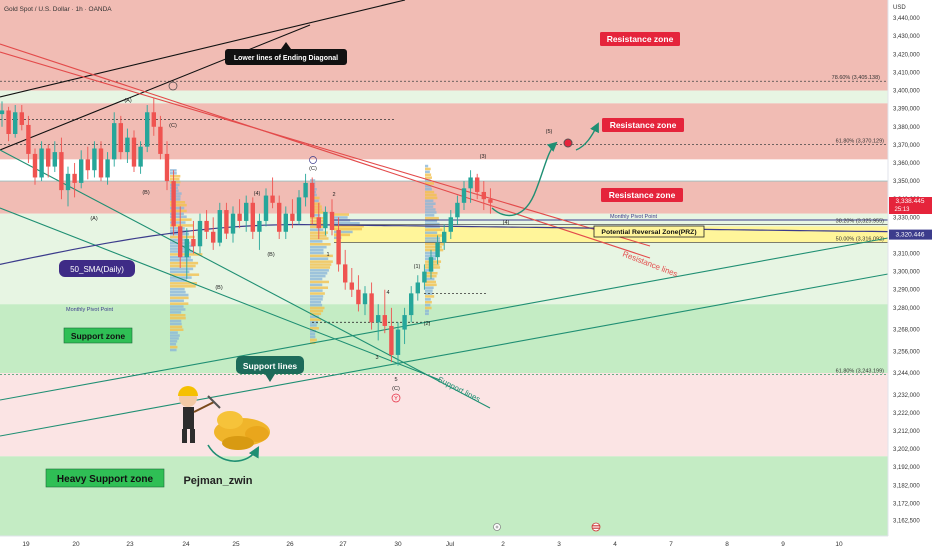 The width and height of the screenshot is (932, 555). Describe the element at coordinates (899, 8) in the screenshot. I see `currency-label: USD` at that location.